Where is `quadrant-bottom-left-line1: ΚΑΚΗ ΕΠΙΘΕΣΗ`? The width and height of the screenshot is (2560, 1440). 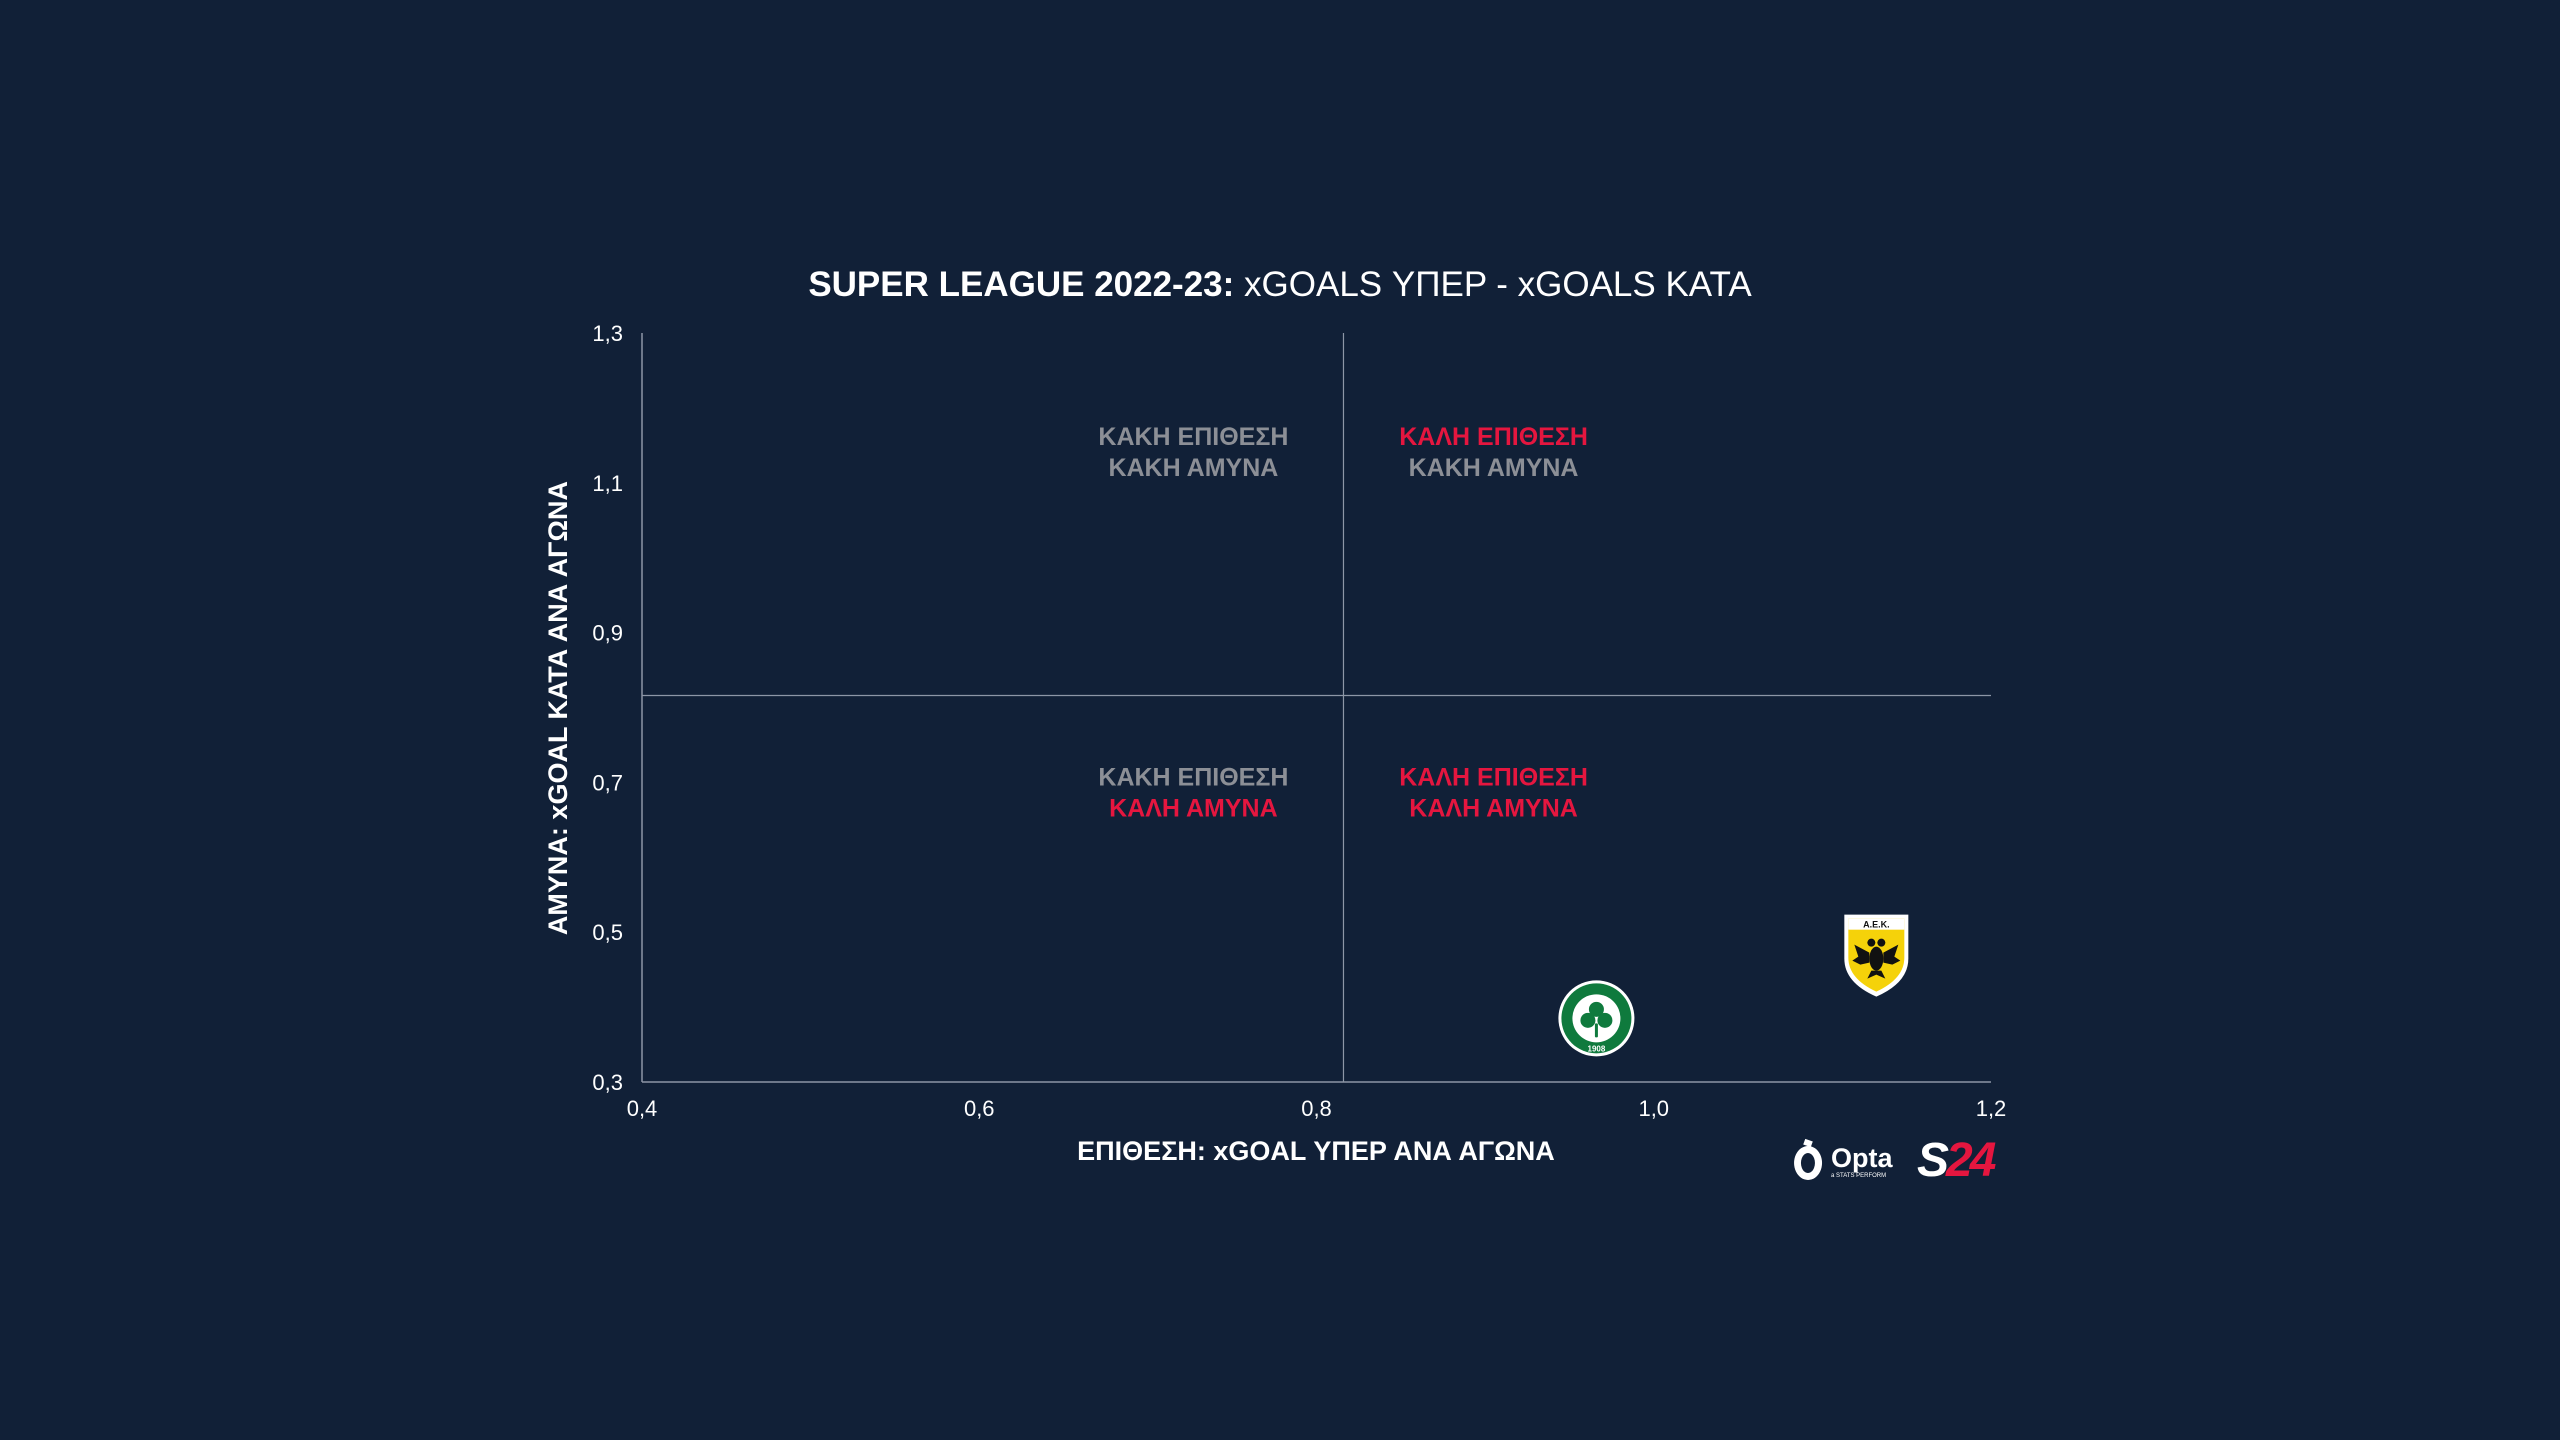 quadrant-bottom-left-line1: ΚΑΚΗ ΕΠΙΘΕΣΗ is located at coordinates (1193, 778).